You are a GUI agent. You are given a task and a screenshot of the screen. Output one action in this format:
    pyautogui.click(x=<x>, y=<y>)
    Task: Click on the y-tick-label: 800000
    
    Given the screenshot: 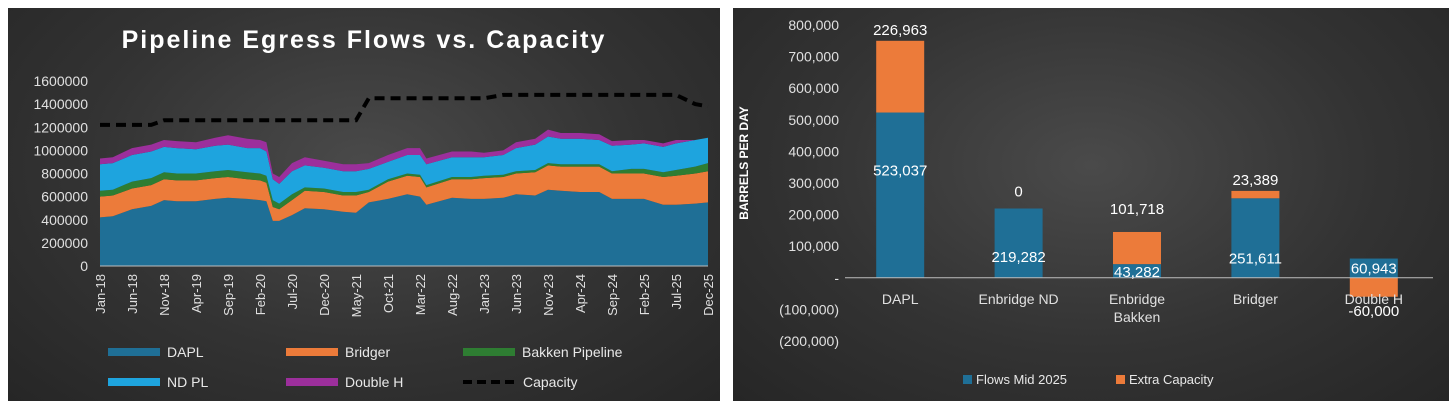 What is the action you would take?
    pyautogui.click(x=64, y=174)
    